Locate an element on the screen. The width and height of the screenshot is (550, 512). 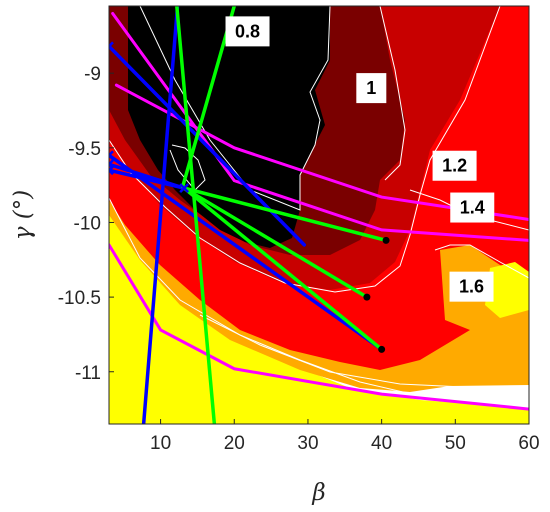
y-tick-label-1: -9.5 is located at coordinates (84, 149).